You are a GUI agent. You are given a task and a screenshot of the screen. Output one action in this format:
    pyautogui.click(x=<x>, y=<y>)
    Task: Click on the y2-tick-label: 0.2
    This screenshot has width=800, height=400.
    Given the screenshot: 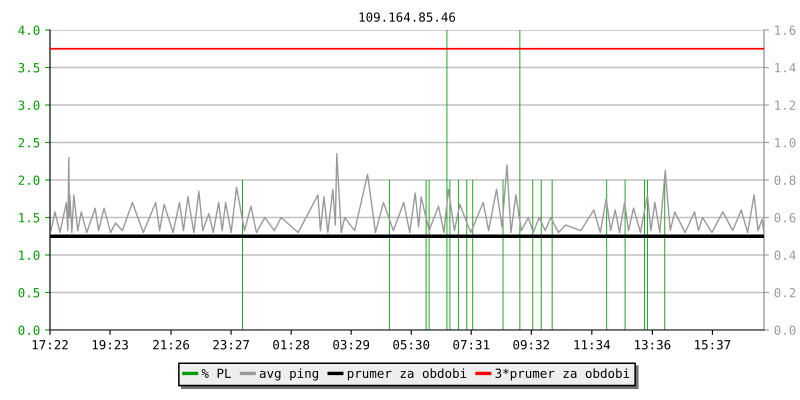 What is the action you would take?
    pyautogui.click(x=785, y=293)
    